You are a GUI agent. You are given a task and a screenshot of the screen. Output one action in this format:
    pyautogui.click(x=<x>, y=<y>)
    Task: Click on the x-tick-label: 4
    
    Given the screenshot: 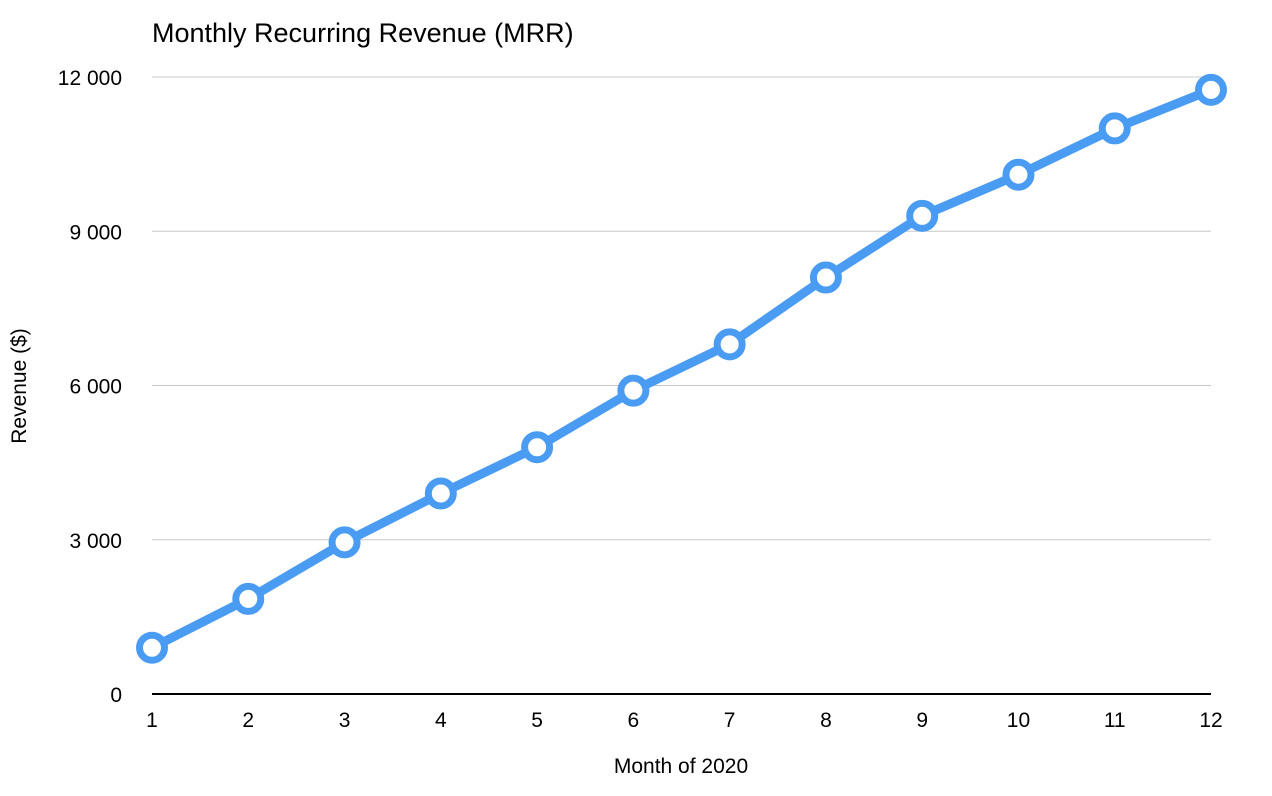 What is the action you would take?
    pyautogui.click(x=441, y=720)
    